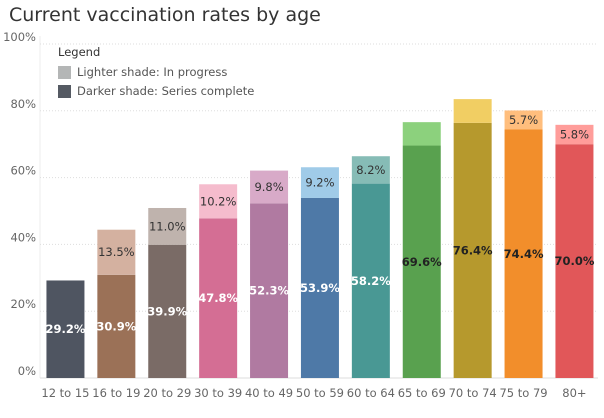 Image resolution: width=604 pixels, height=418 pixels. What do you see at coordinates (19, 37) in the screenshot?
I see `y-tick-label: 100%` at bounding box center [19, 37].